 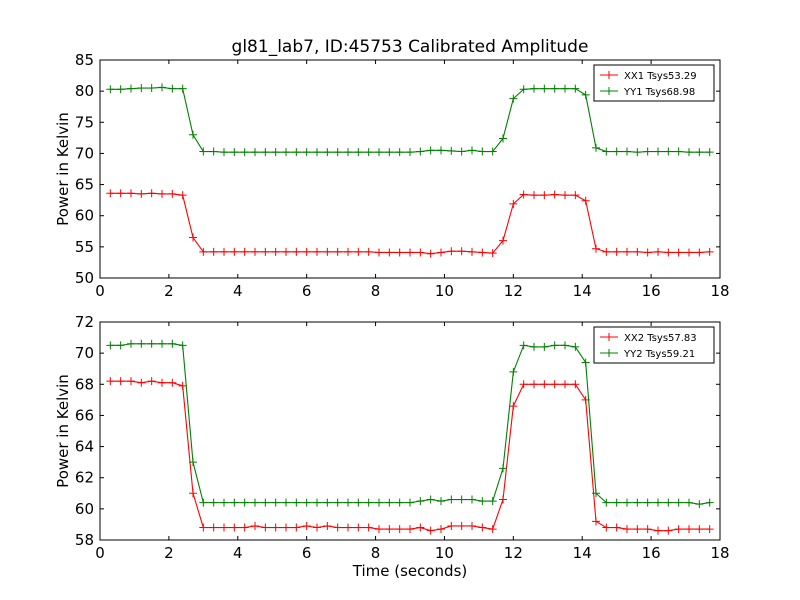 What do you see at coordinates (659, 92) in the screenshot?
I see `legend-label: YY1 Tsys68.98` at bounding box center [659, 92].